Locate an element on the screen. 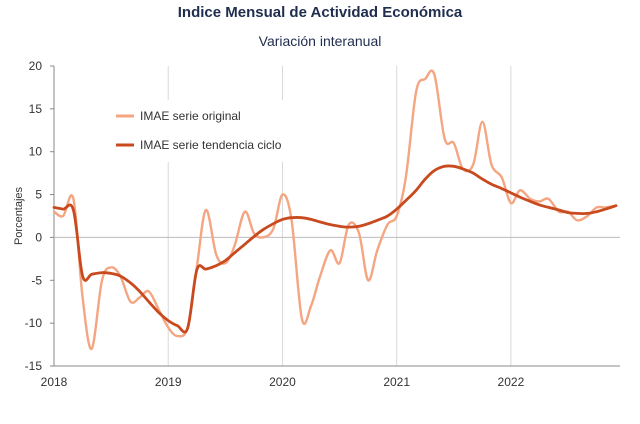  y-tick-label: -5 is located at coordinates (36, 280).